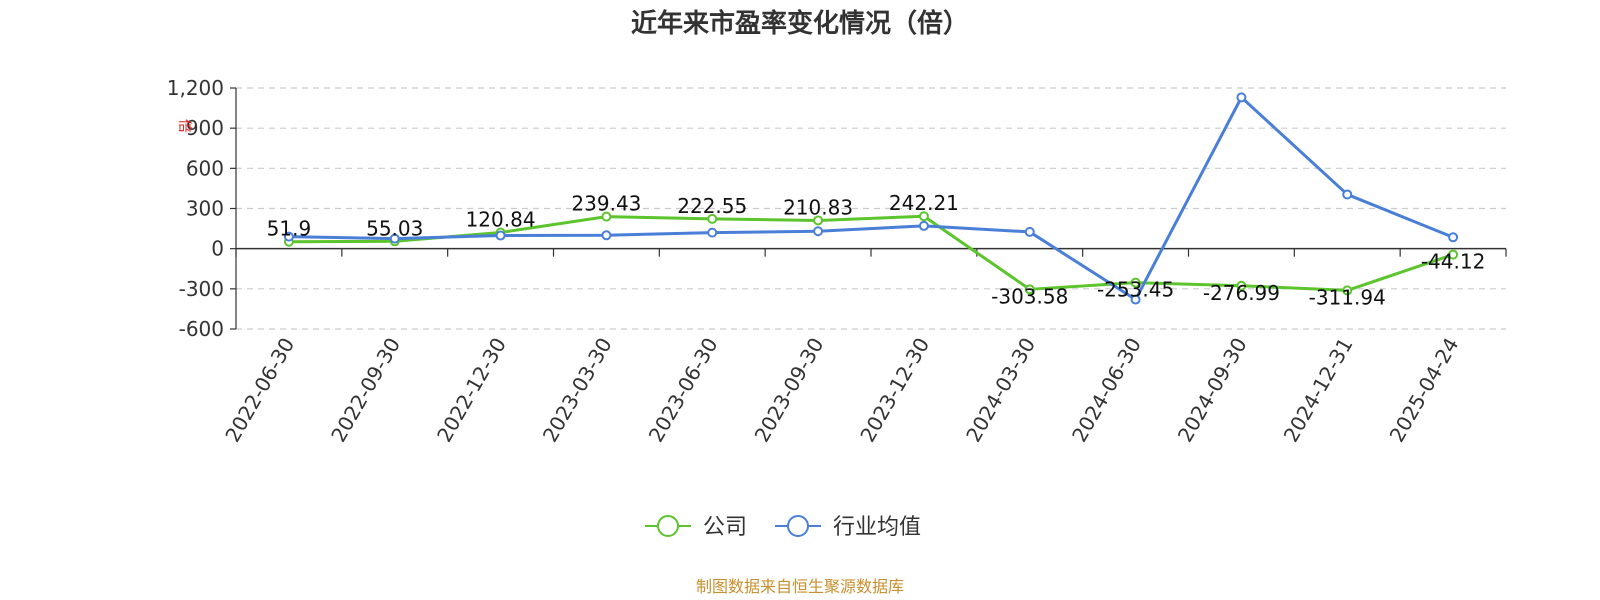  Describe the element at coordinates (205, 168) in the screenshot. I see `y-tick-label: 600` at that location.